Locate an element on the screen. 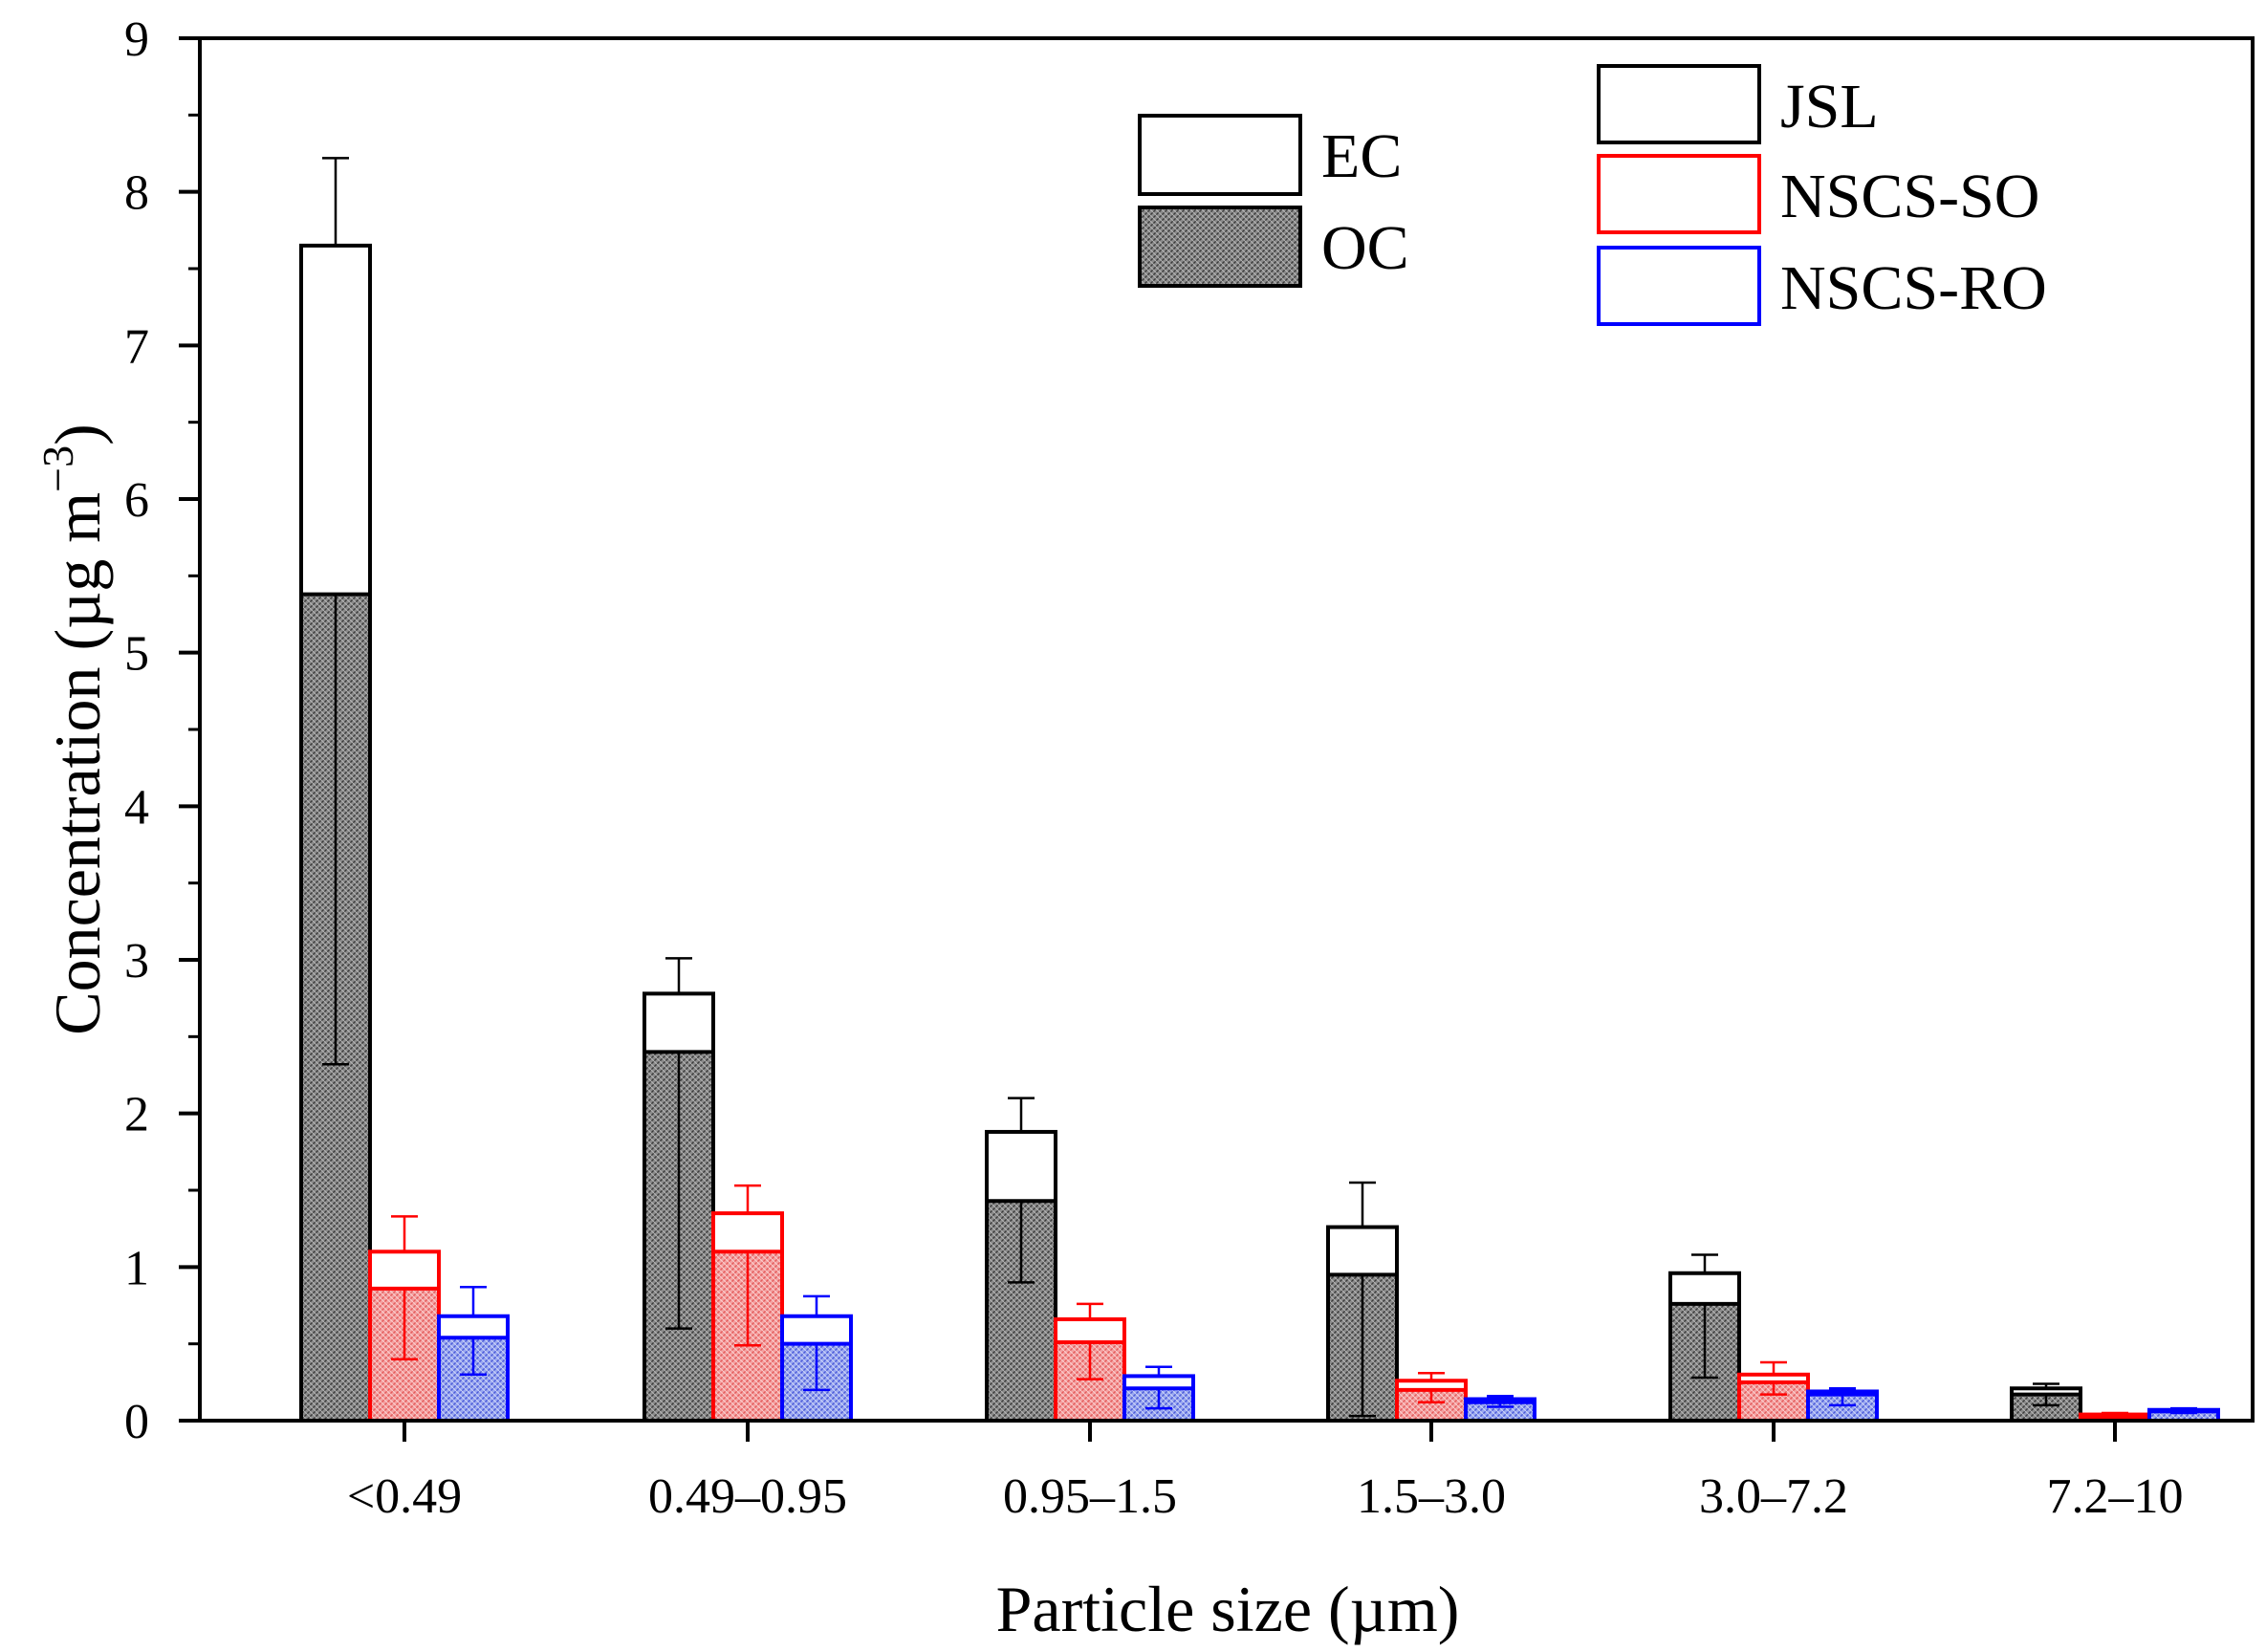  y-tick-label-5: 5 is located at coordinates (136, 654).